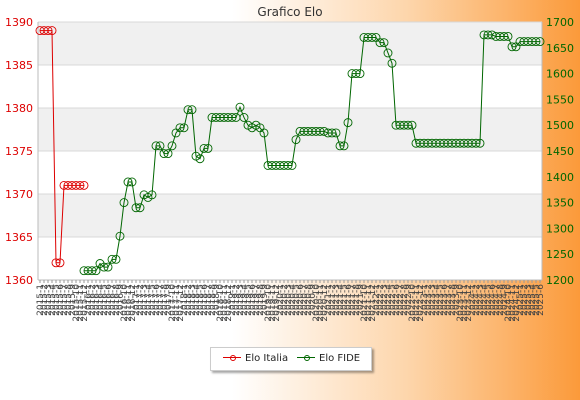 The height and width of the screenshot is (400, 580). Describe the element at coordinates (560, 151) in the screenshot. I see `right-axis-tick-label: 1450` at that location.